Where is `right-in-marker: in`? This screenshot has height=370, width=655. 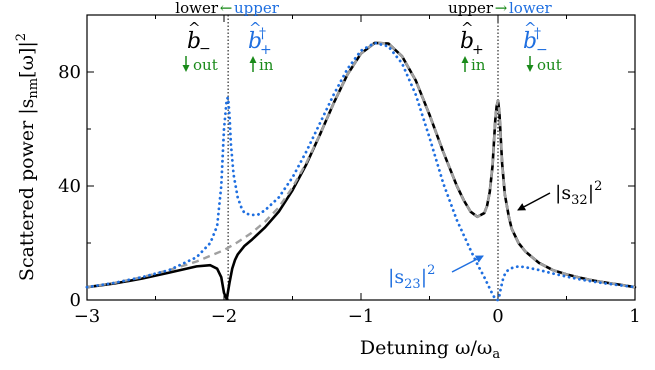 right-in-marker: in is located at coordinates (473, 65).